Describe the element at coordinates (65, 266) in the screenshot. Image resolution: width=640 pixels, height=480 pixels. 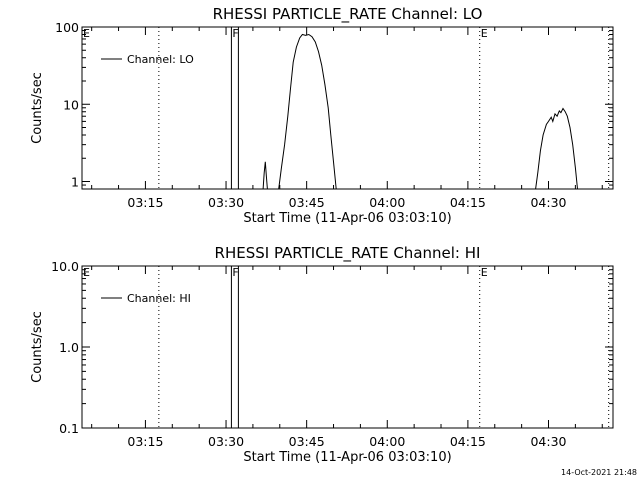
I see `y-tick-label: 10.0` at that location.